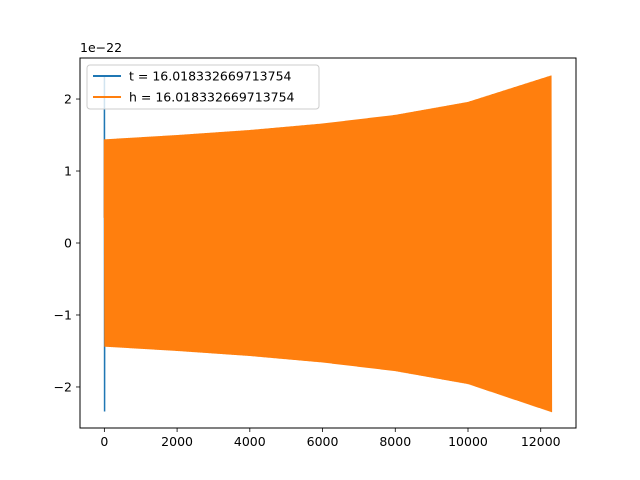 This screenshot has height=480, width=640. What do you see at coordinates (63, 386) in the screenshot?
I see `y-tick-label: −2` at bounding box center [63, 386].